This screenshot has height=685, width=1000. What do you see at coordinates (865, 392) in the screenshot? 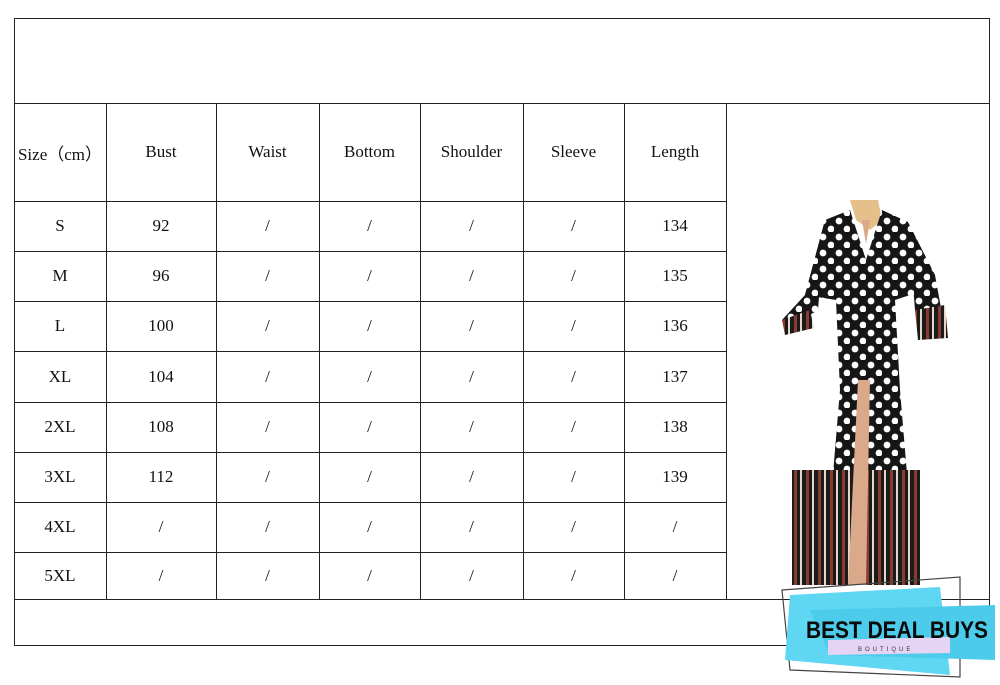
I see `model-dress-photo` at bounding box center [865, 392].